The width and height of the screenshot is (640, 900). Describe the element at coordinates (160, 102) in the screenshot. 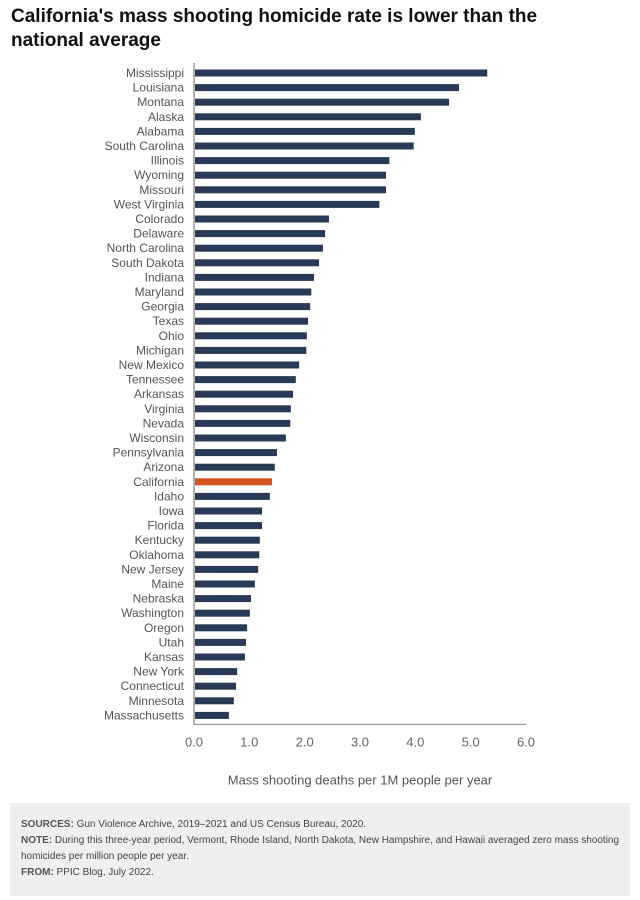

I see `category-label: Montana` at that location.